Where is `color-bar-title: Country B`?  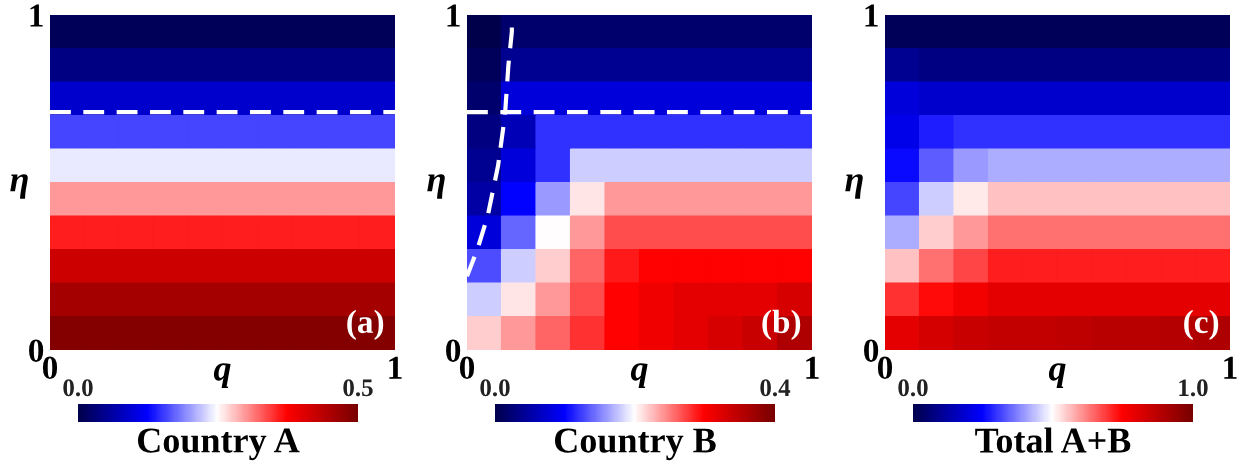
color-bar-title: Country B is located at coordinates (635, 444).